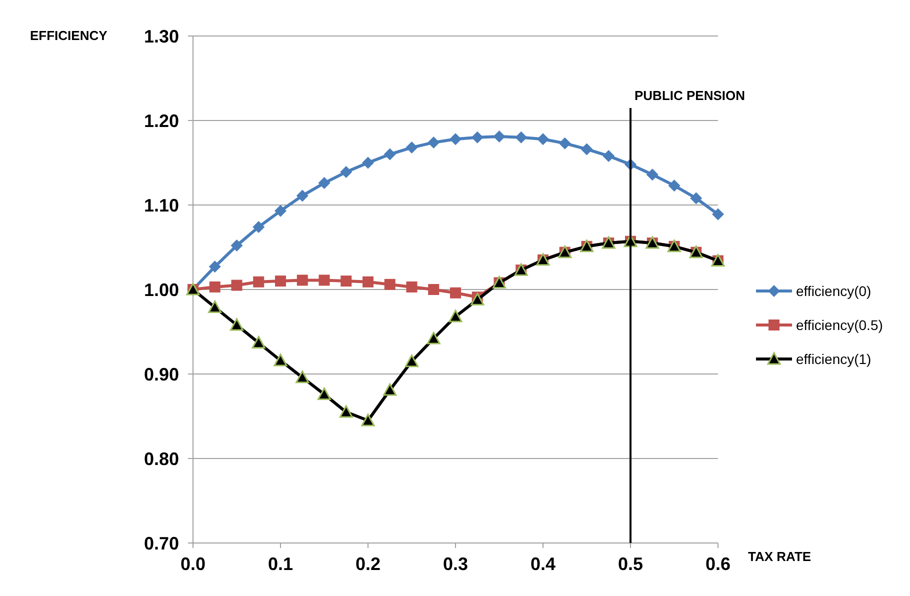 This screenshot has height=596, width=910. Describe the element at coordinates (368, 564) in the screenshot. I see `x-tick-label: 0.2` at that location.